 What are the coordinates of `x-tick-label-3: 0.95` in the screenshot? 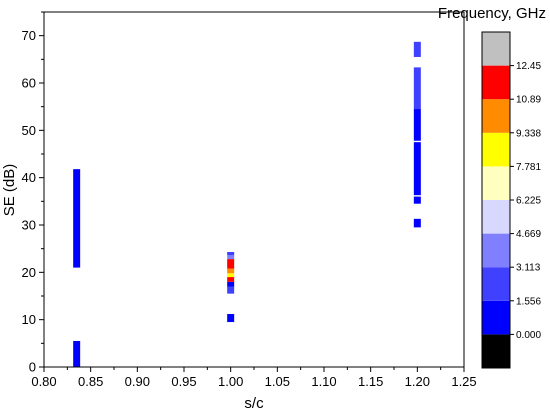 It's located at (183, 381).